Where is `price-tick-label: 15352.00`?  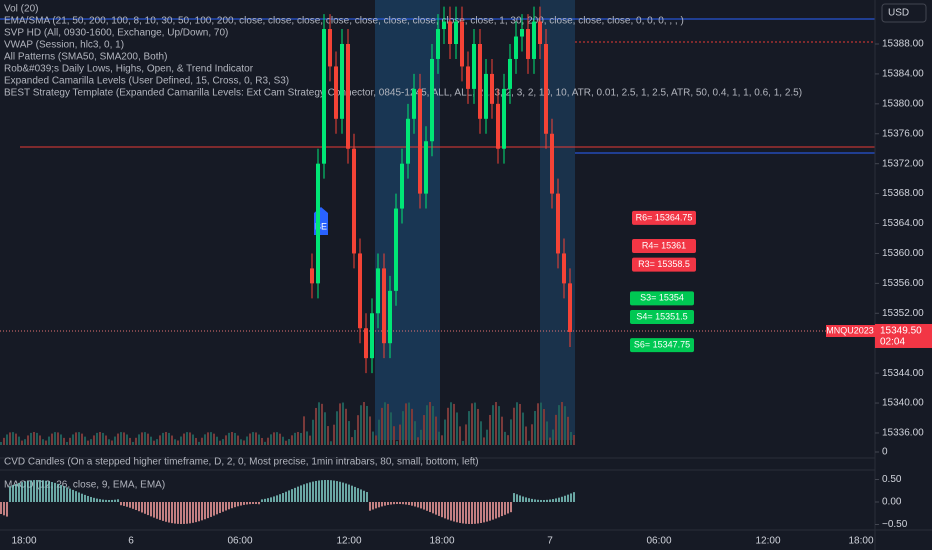 price-tick-label: 15352.00 is located at coordinates (903, 313).